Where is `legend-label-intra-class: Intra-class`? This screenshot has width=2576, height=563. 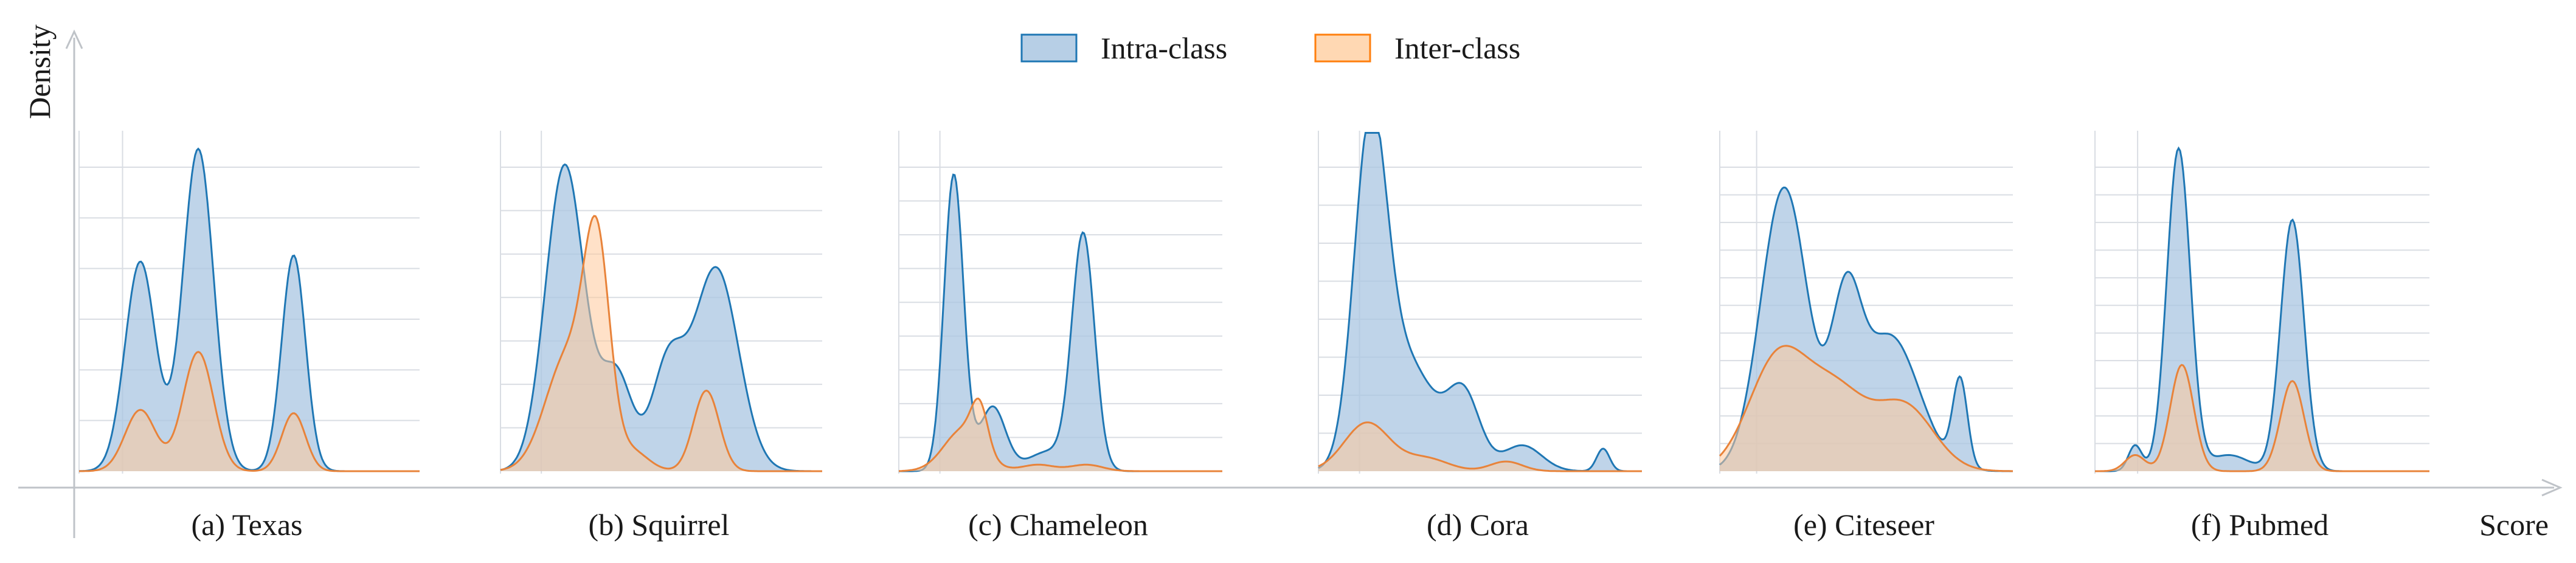 legend-label-intra-class: Intra-class is located at coordinates (1164, 48).